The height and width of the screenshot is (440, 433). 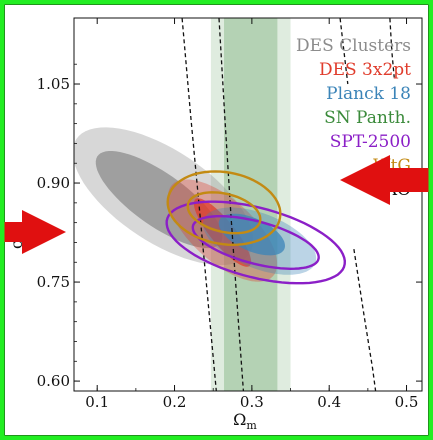 What do you see at coordinates (53, 183) in the screenshot?
I see `y-tick-label: 0.90` at bounding box center [53, 183].